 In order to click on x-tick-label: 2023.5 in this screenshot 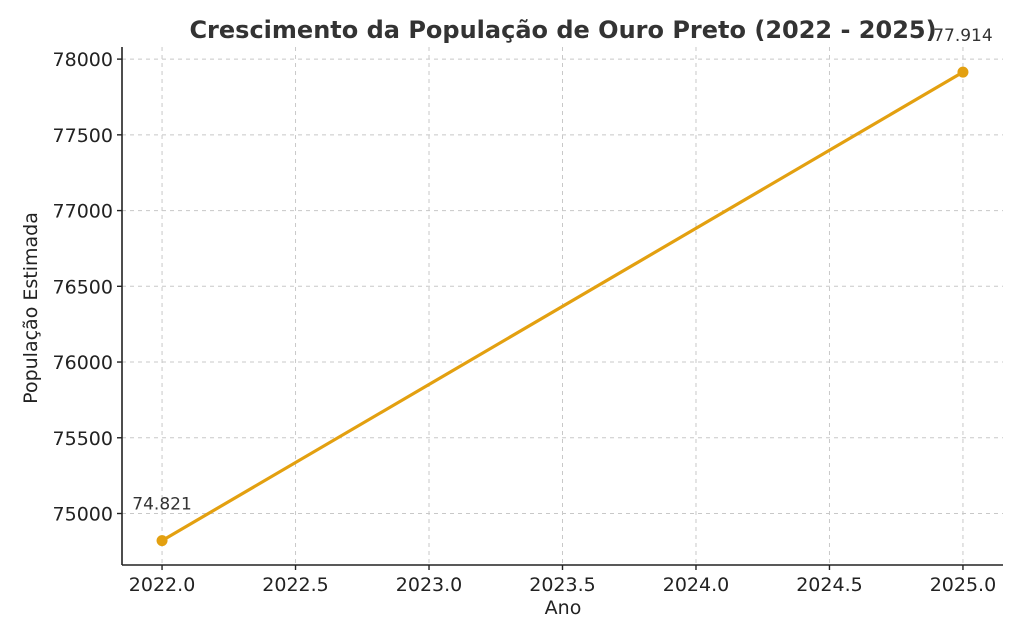, I will do `click(562, 585)`.